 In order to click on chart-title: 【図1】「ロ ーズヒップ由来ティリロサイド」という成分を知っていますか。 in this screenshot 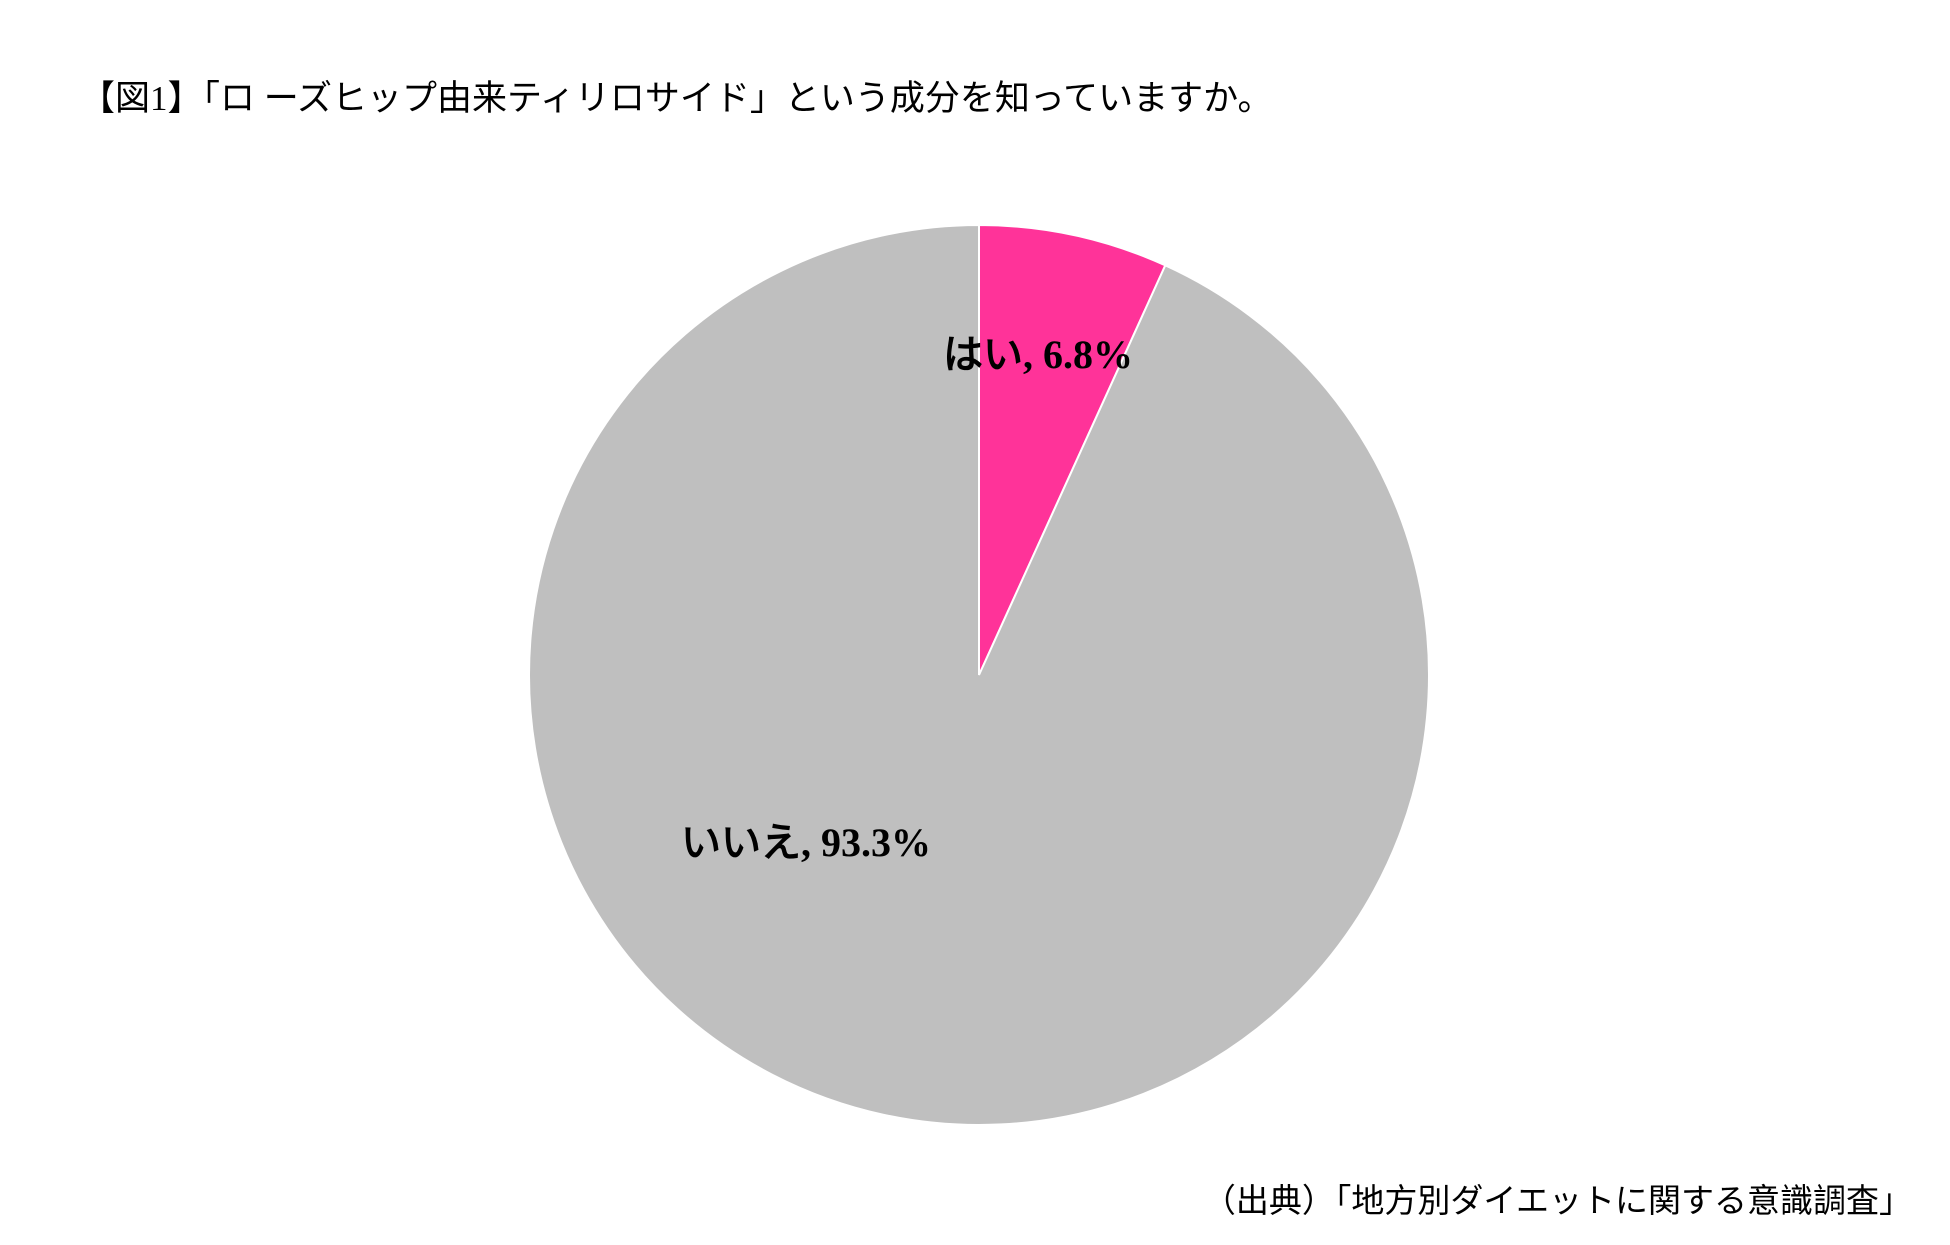, I will do `click(676, 98)`.